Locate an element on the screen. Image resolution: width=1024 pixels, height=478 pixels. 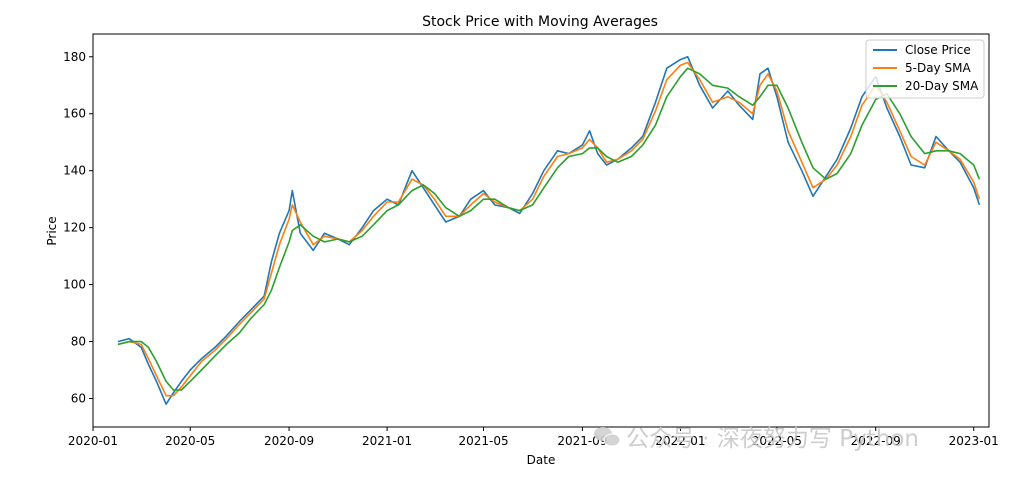
y-tick-label: 160 is located at coordinates (74, 114).